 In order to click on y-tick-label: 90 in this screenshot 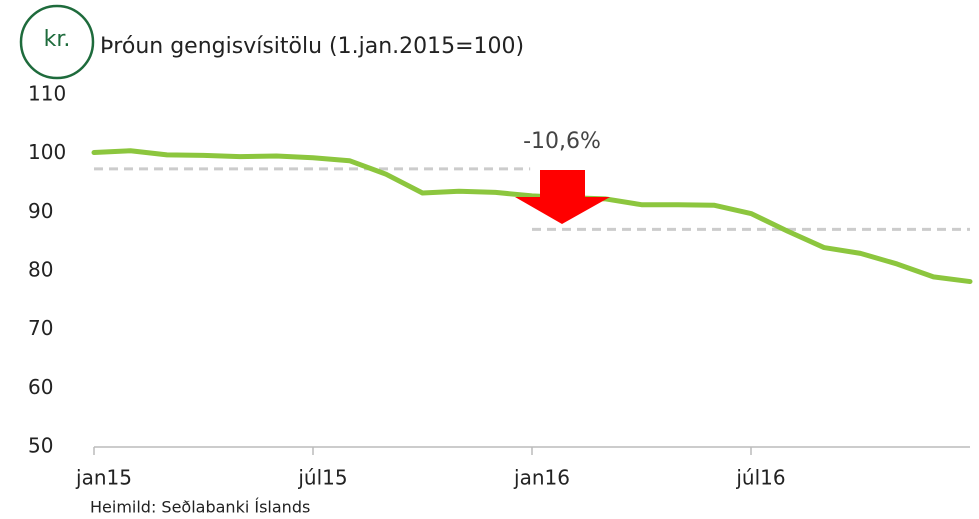, I will do `click(40, 211)`.